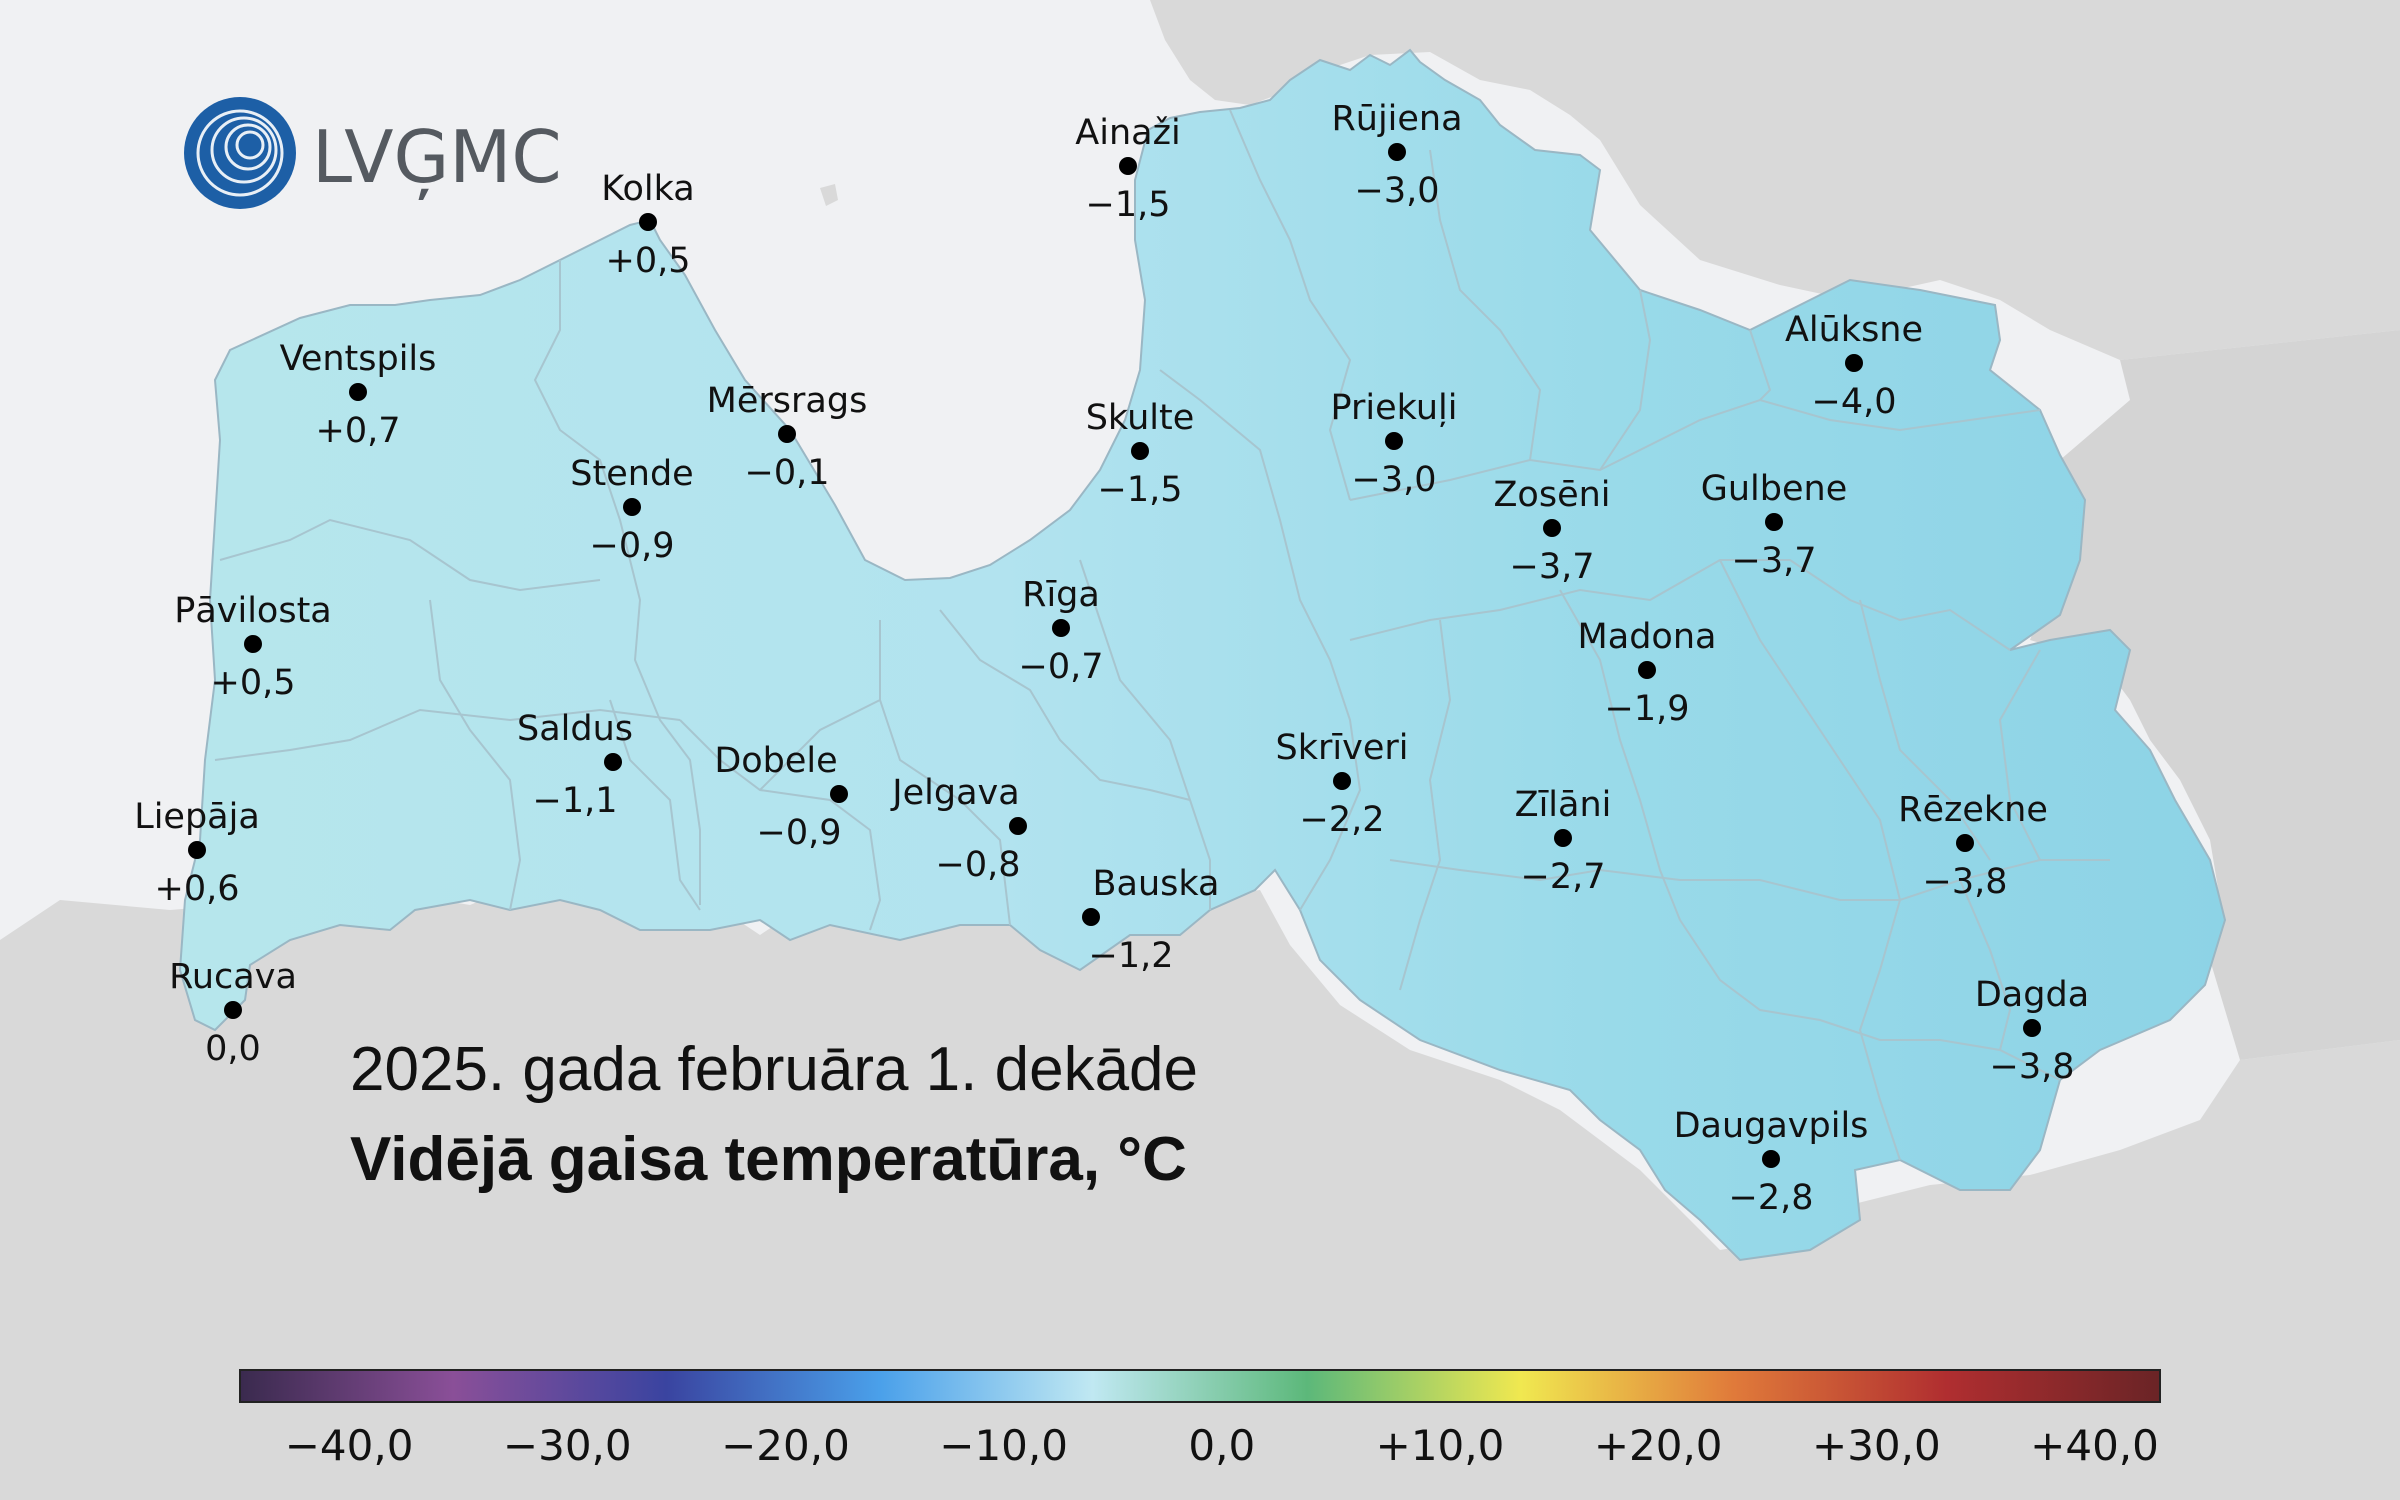 This screenshot has width=2400, height=1500. I want to click on station-name: Priekuļi, so click(1394, 408).